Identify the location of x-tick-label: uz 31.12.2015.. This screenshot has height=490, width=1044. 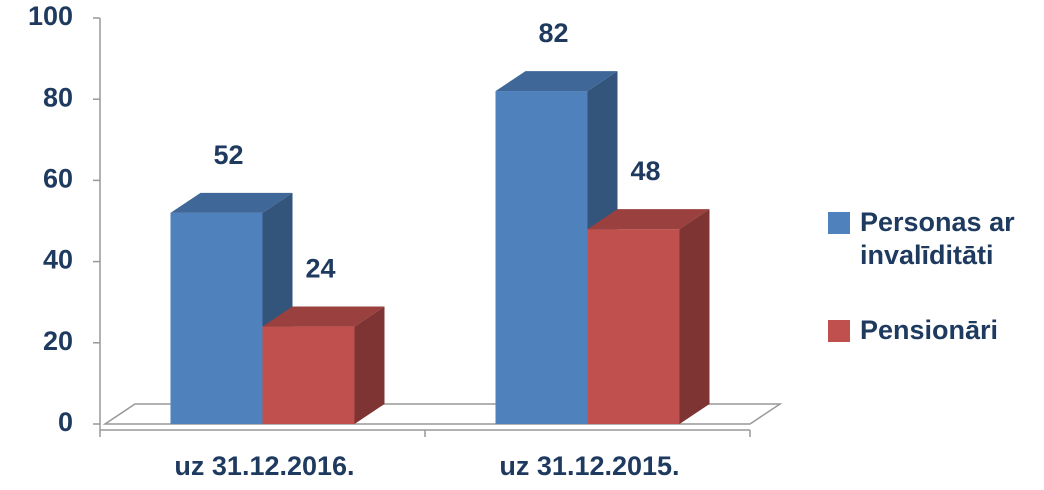
(589, 466).